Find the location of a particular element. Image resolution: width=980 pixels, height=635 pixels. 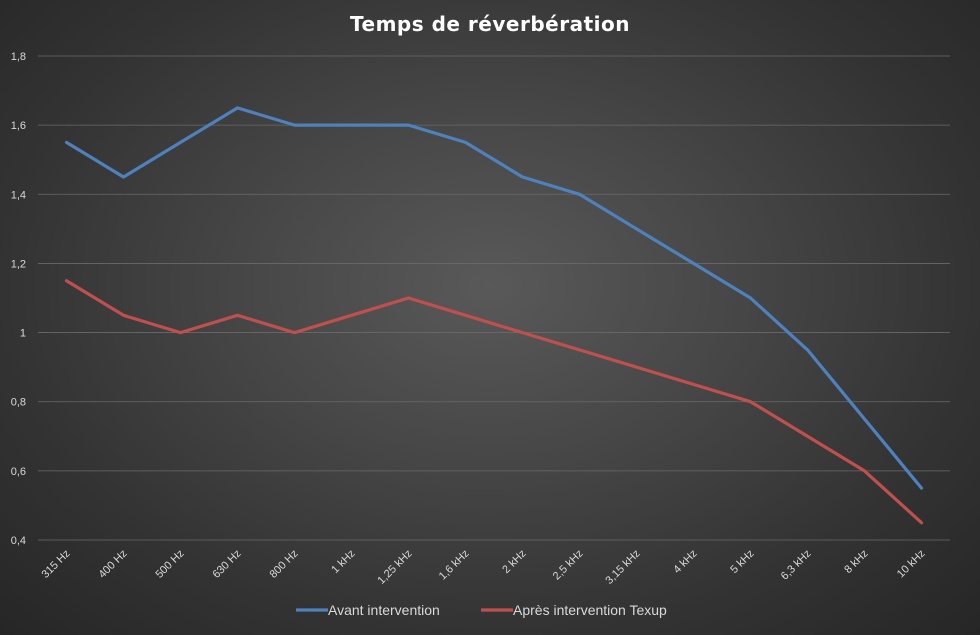

legend-label: Avant intervention is located at coordinates (384, 610).